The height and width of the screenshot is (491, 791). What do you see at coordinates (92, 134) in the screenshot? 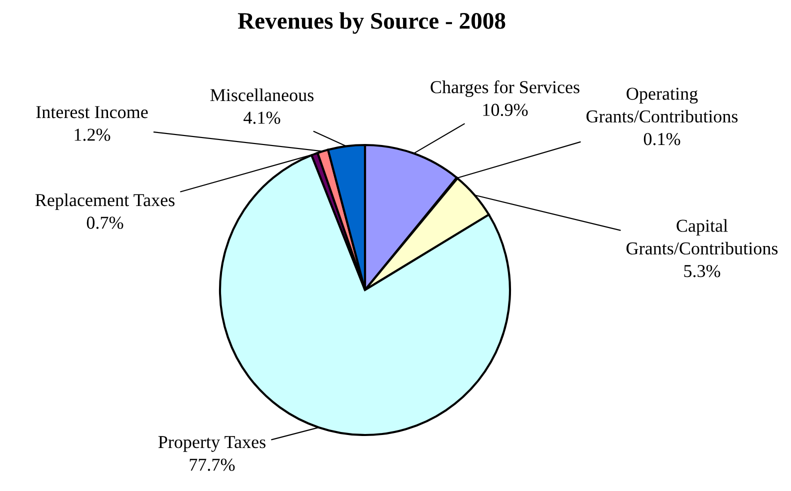
I see `data-label: 1.2%` at bounding box center [92, 134].